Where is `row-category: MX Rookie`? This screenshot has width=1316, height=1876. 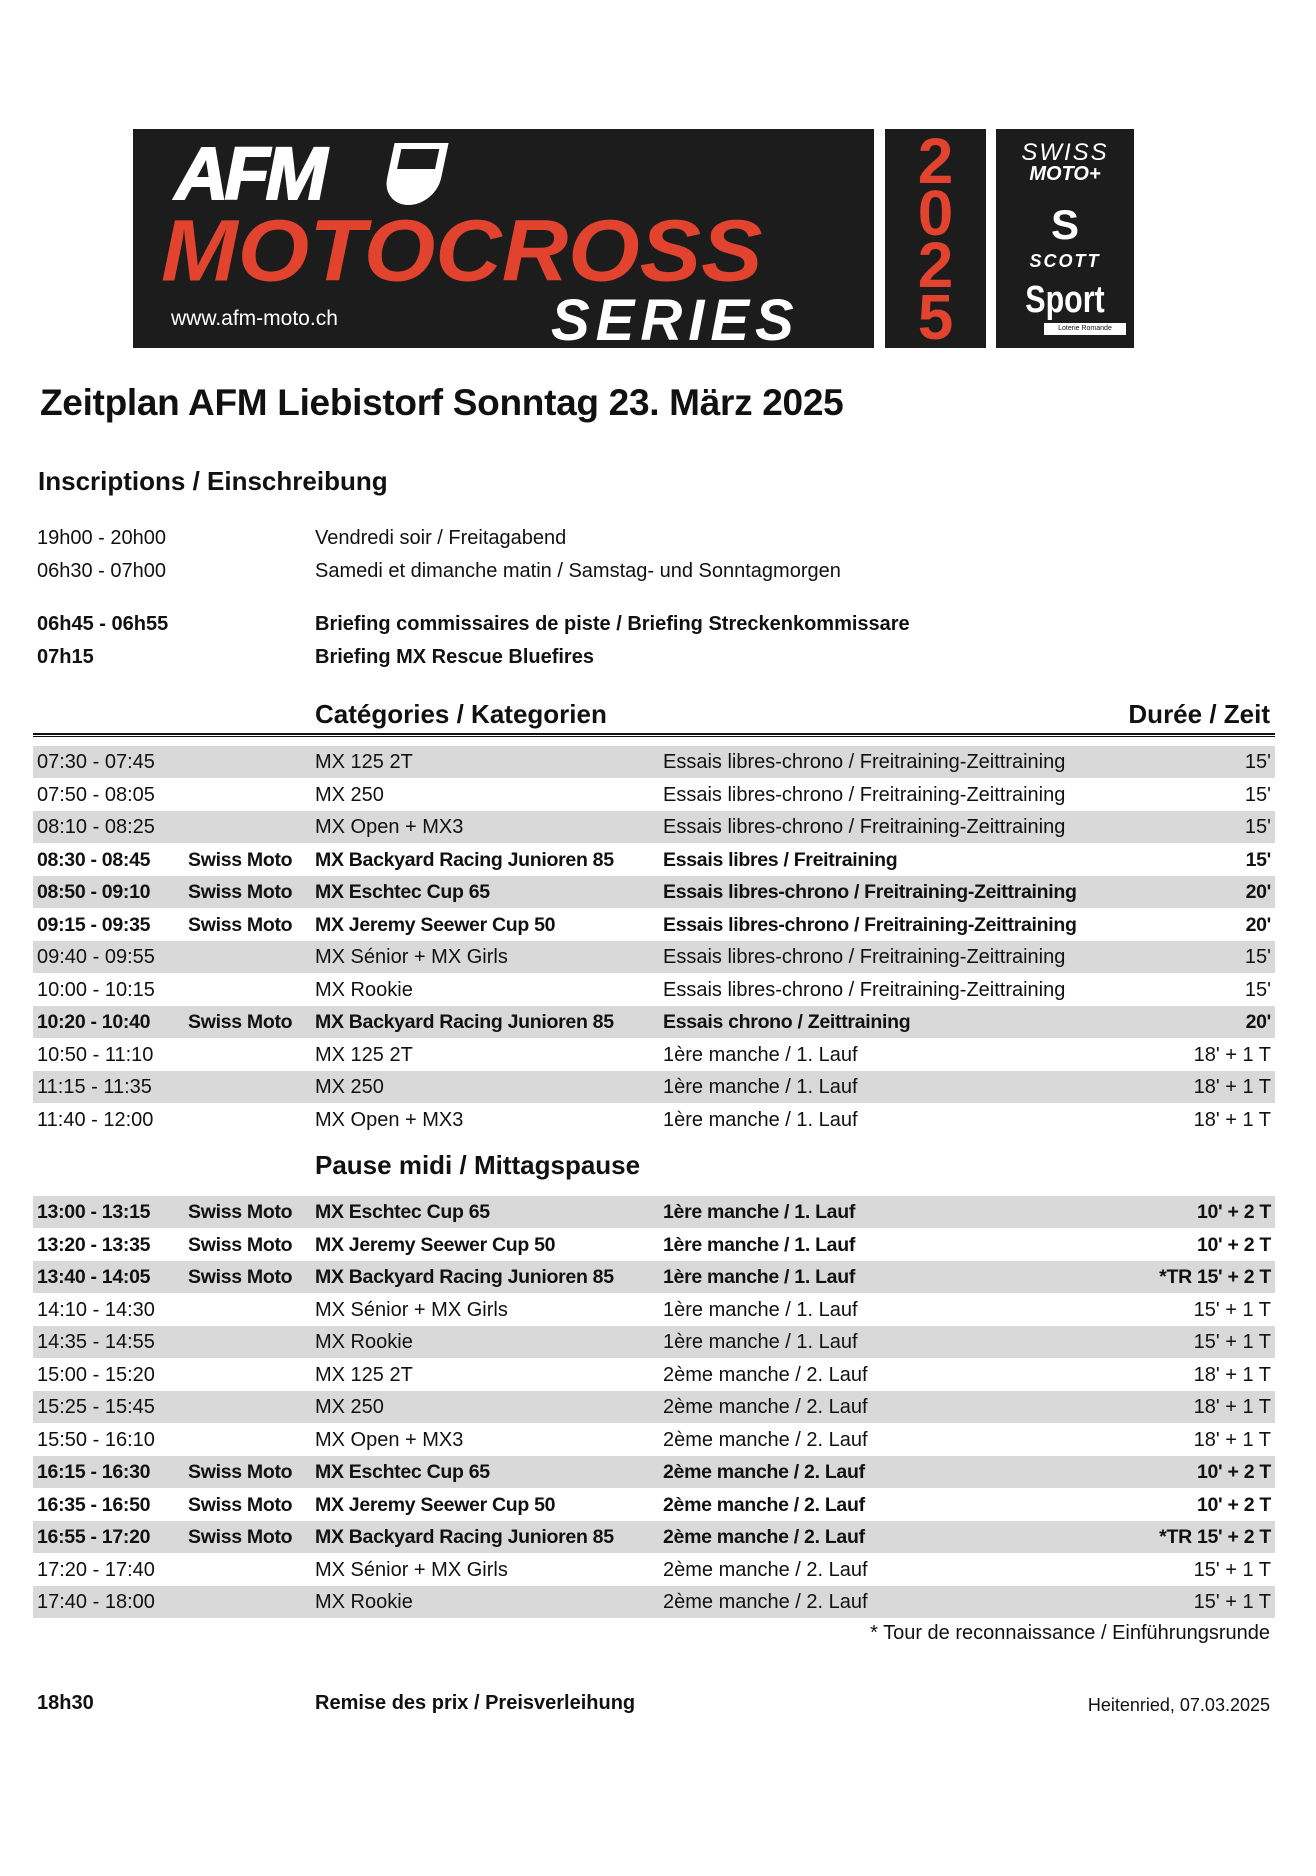
row-category: MX Rookie is located at coordinates (364, 989).